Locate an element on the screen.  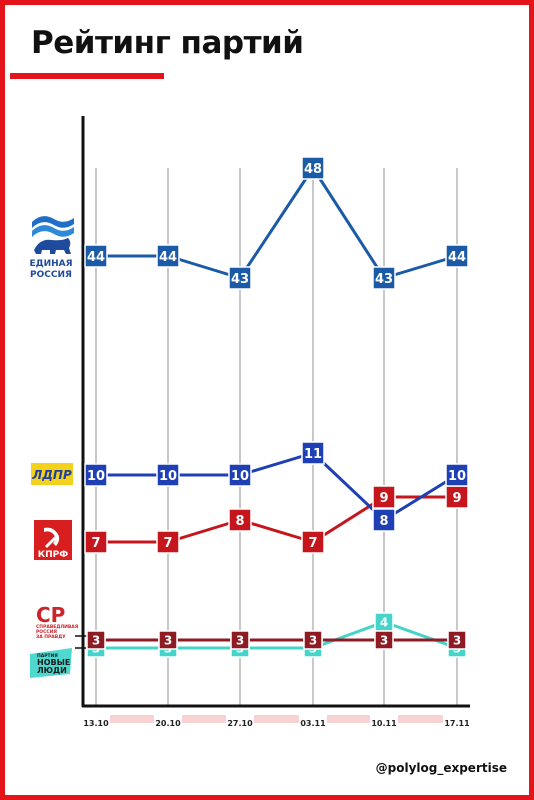
logo-text: ЕДИНАЯ is located at coordinates (50, 264).